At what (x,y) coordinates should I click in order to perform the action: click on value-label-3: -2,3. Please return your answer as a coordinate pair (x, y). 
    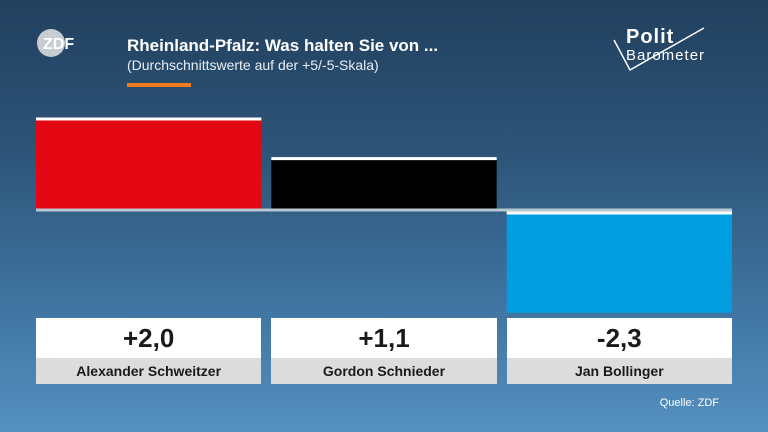
    Looking at the image, I should click on (619, 338).